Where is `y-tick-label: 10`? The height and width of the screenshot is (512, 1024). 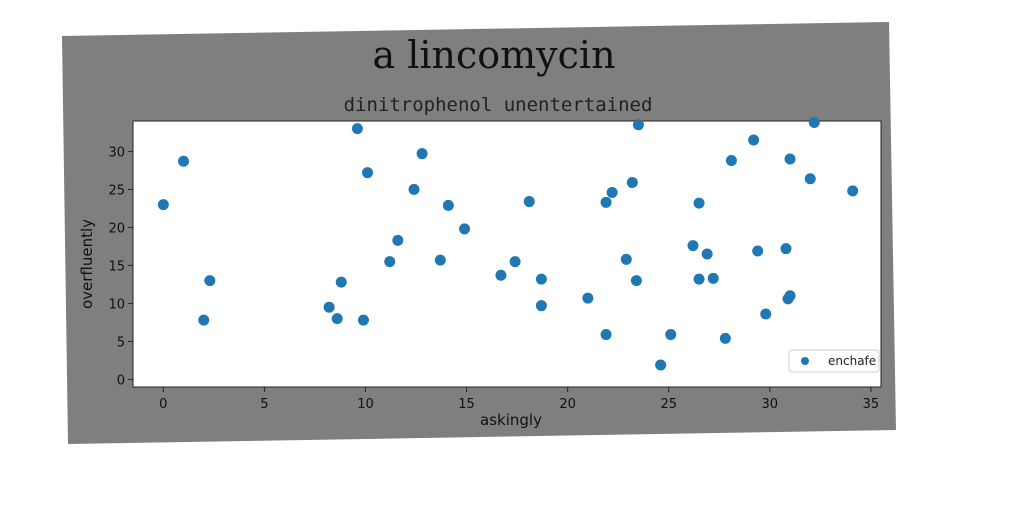
y-tick-label: 10 is located at coordinates (116, 304).